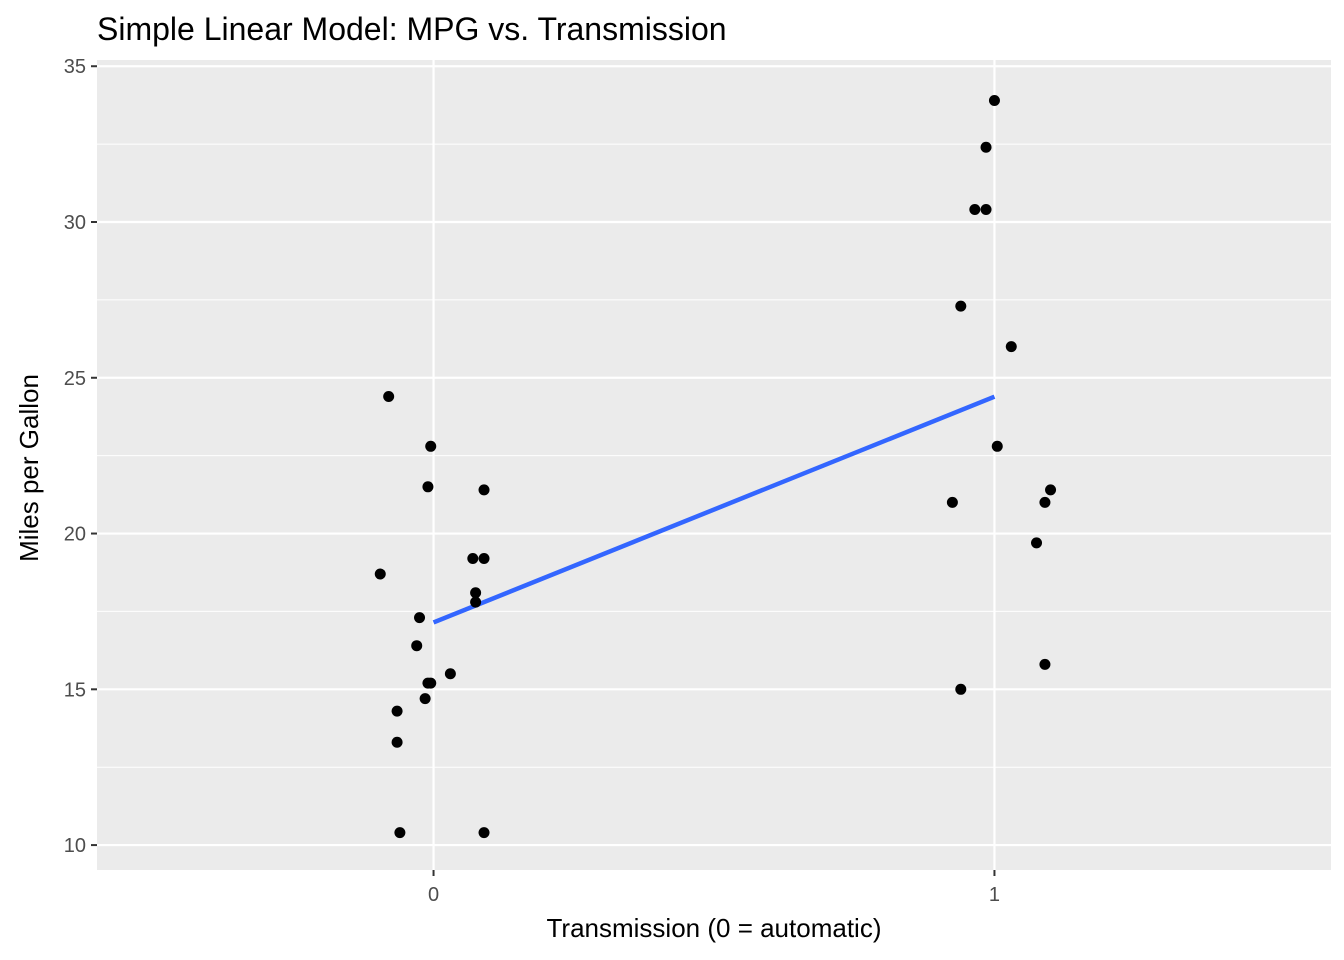 The image size is (1344, 960). Describe the element at coordinates (75, 690) in the screenshot. I see `y-tick-label: 15` at that location.